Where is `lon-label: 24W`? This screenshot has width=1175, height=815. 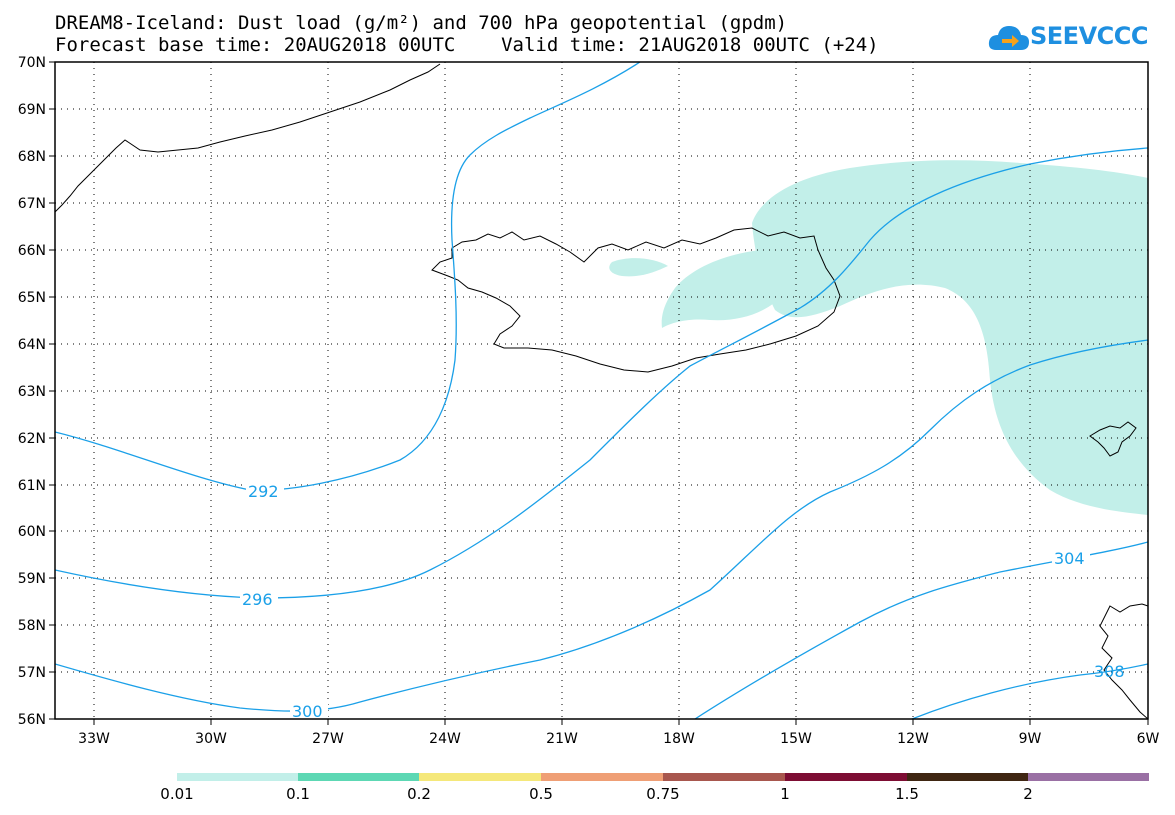 lon-label: 24W is located at coordinates (445, 739).